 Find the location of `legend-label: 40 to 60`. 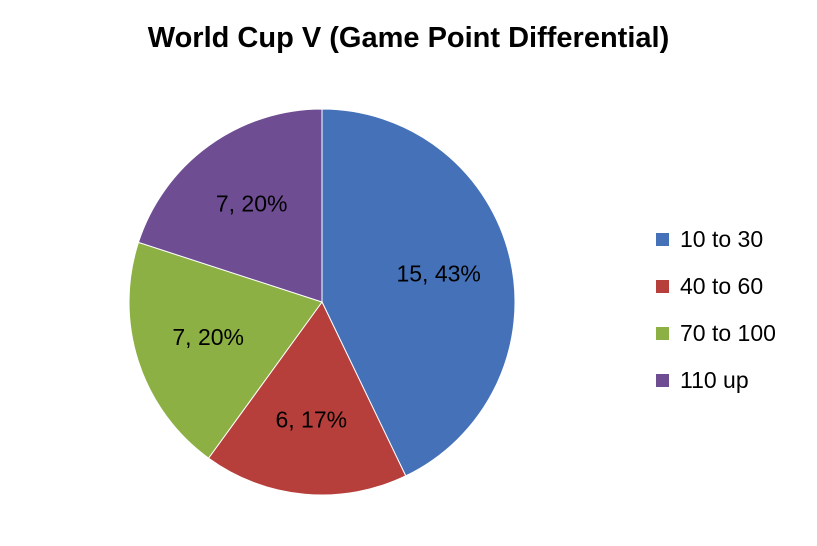

legend-label: 40 to 60 is located at coordinates (722, 286).